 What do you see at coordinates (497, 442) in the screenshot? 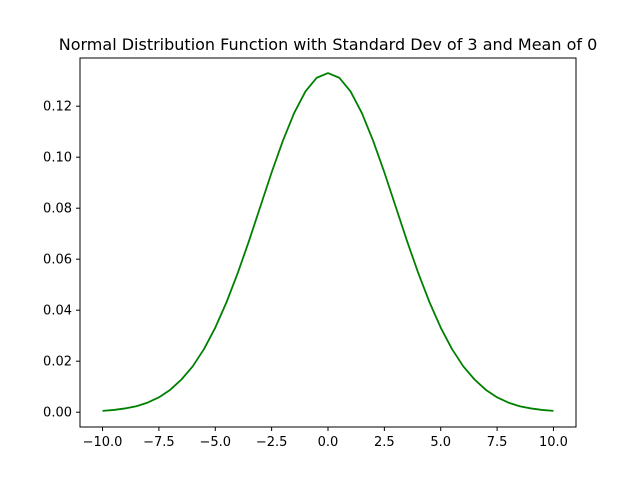
I see `x-tick-label: 7.5` at bounding box center [497, 442].